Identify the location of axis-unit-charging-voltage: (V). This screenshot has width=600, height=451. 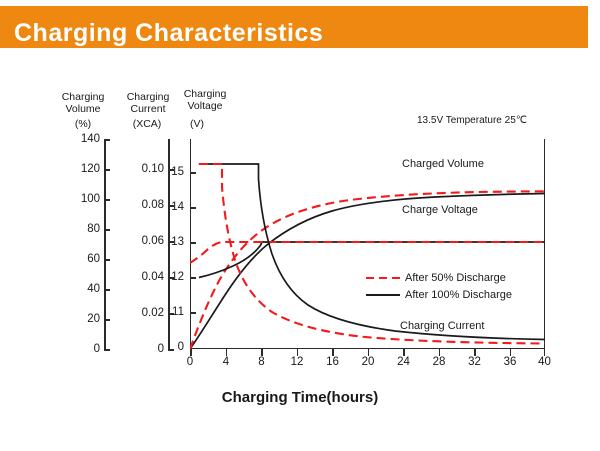
(197, 124).